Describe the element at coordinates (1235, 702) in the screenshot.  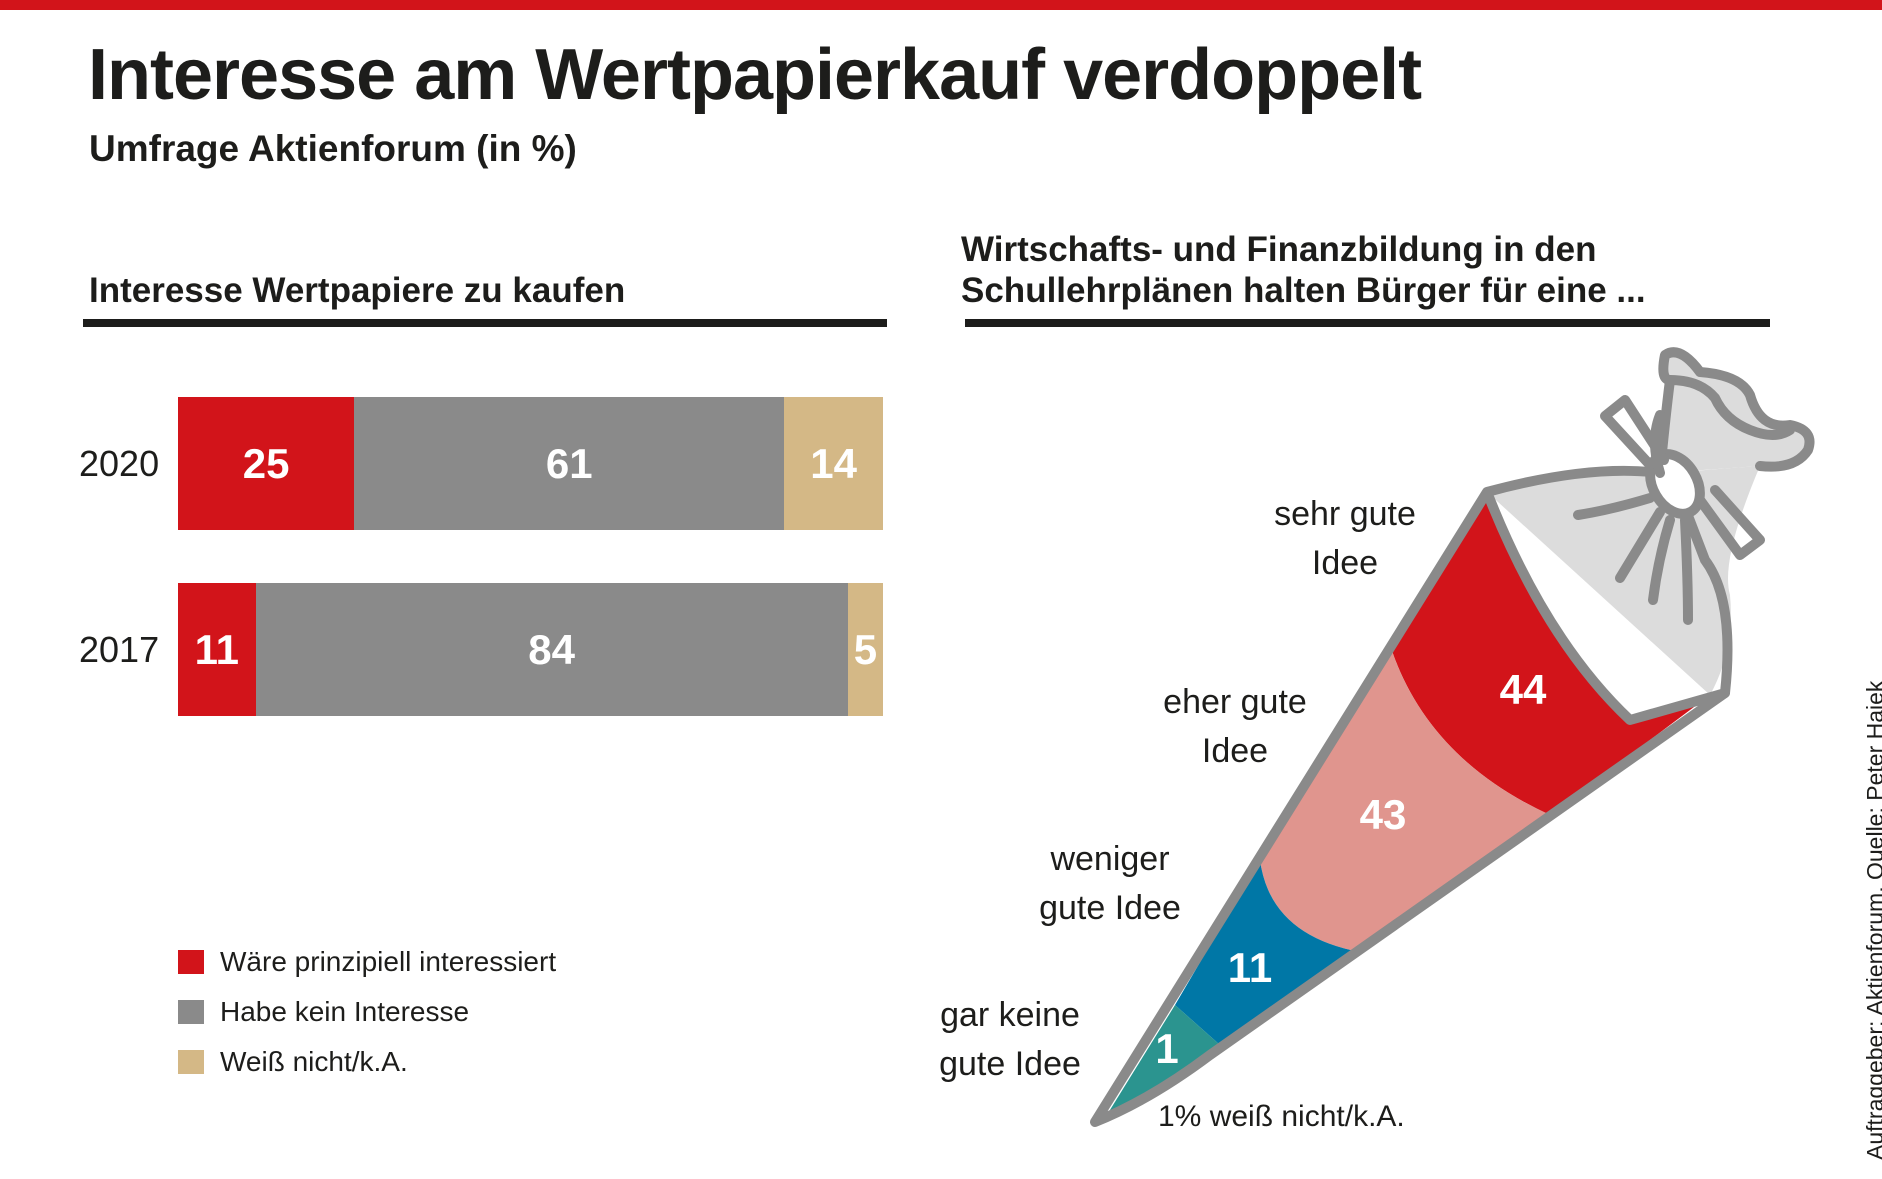
I see `label-line: eher gute` at that location.